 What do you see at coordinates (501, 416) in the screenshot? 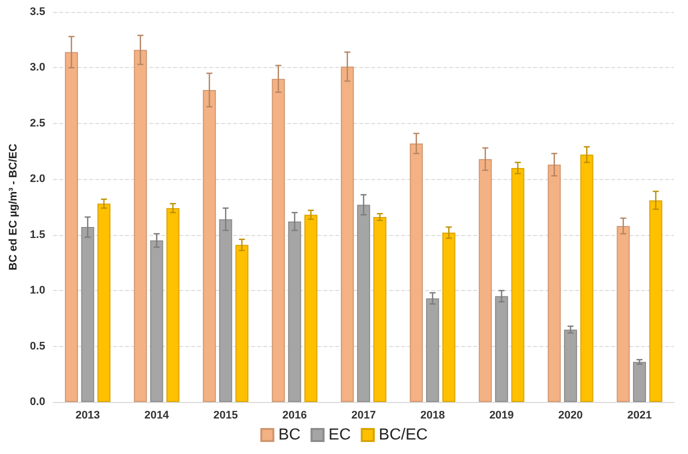
I see `x-tick-label: 2019` at bounding box center [501, 416].